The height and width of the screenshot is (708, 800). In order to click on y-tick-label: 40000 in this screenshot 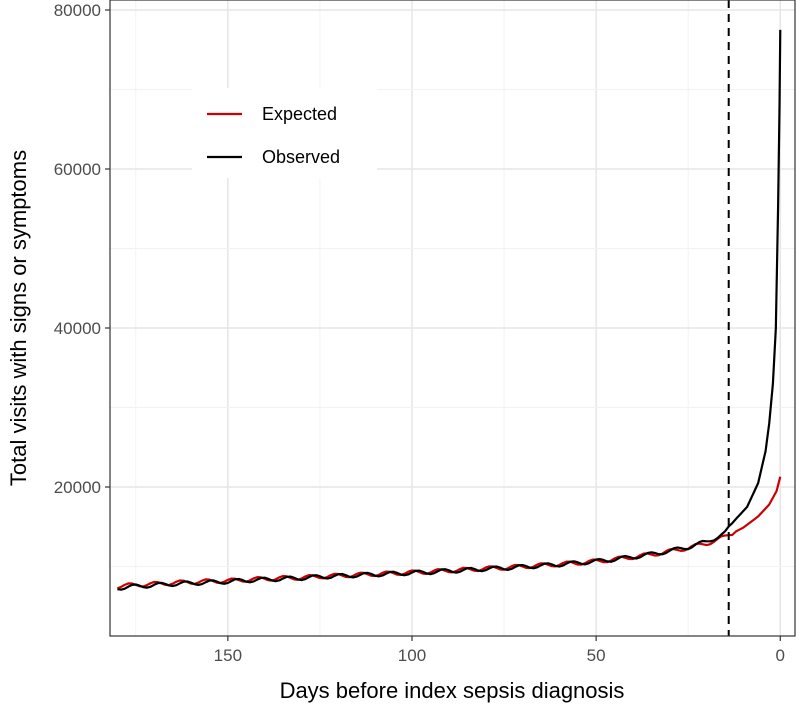, I will do `click(77, 328)`.